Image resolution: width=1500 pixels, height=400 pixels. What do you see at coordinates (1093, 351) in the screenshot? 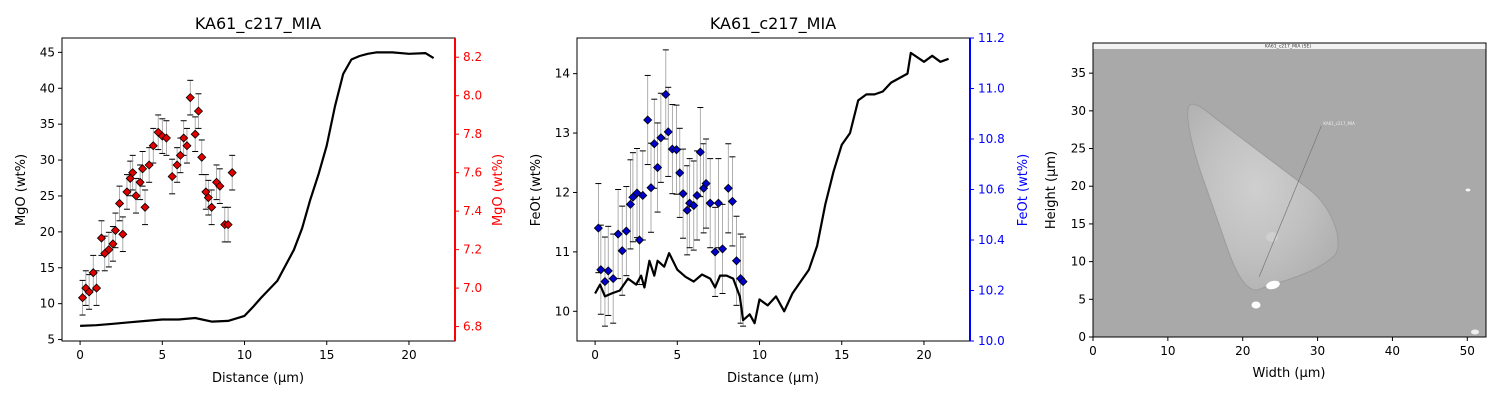
I see `x-tick-label: 0` at bounding box center [1093, 351].